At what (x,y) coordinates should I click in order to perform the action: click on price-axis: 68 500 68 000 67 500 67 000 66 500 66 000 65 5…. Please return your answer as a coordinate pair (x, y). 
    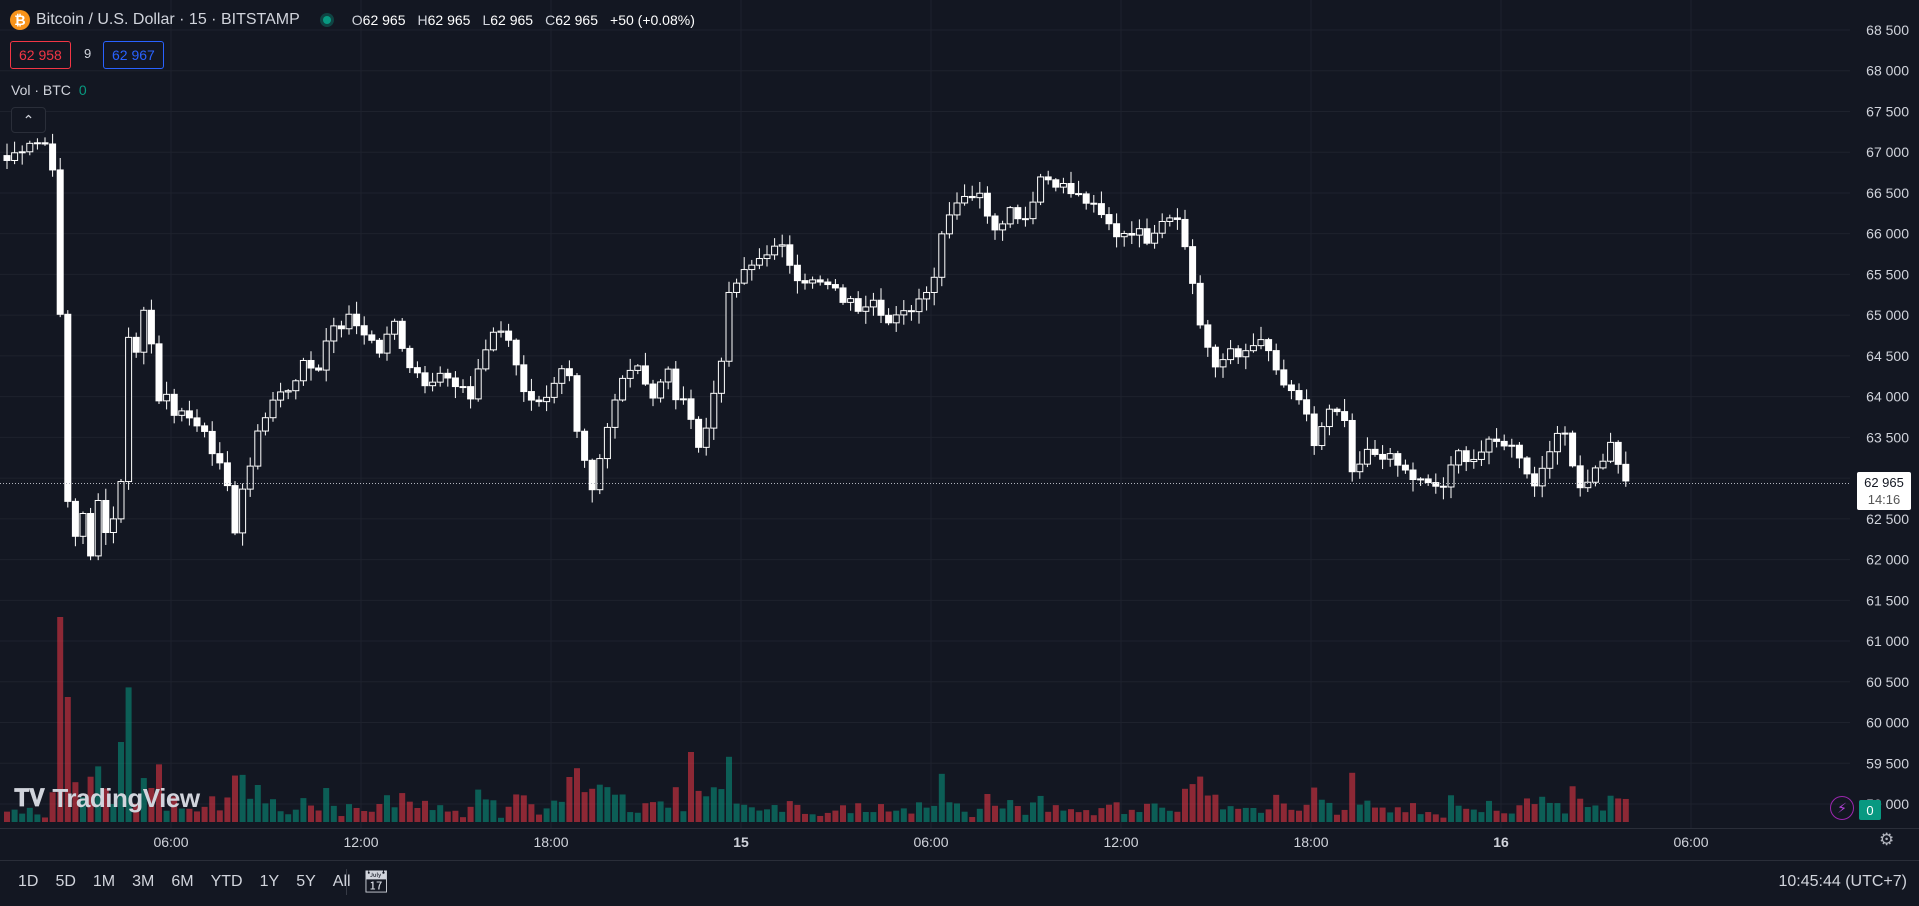
    Looking at the image, I should click on (1887, 417).